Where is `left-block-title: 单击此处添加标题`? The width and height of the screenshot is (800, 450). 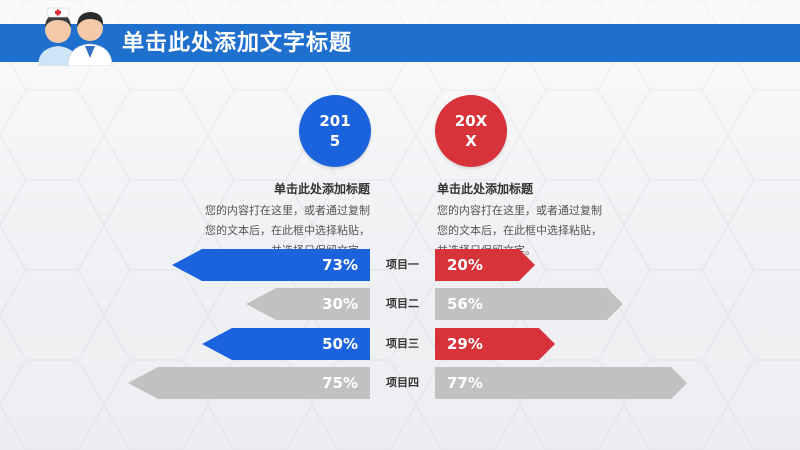
left-block-title: 单击此处添加标题 is located at coordinates (321, 189).